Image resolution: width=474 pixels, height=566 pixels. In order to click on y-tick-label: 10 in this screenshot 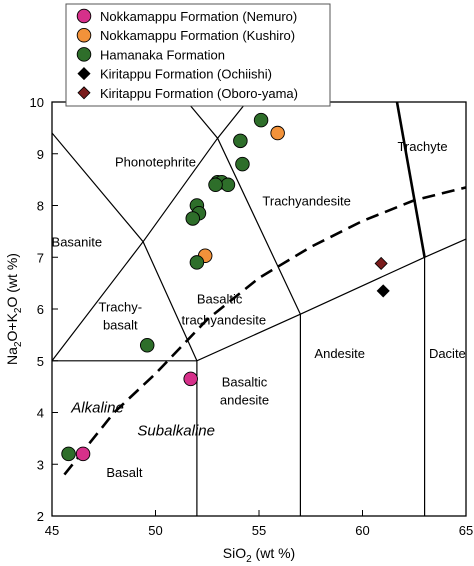, I will do `click(37, 102)`.